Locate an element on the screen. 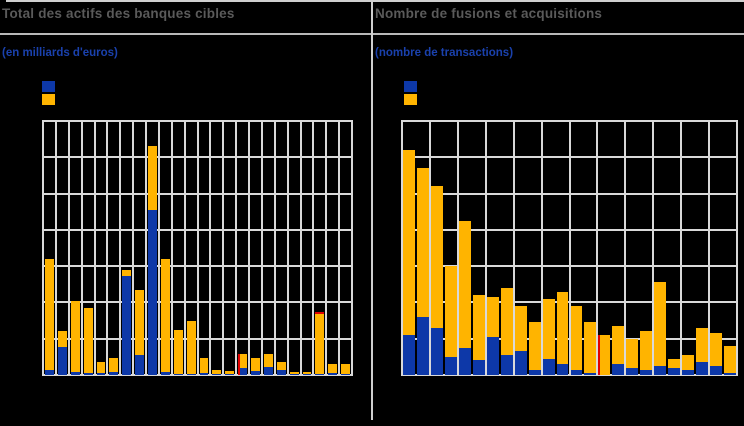 This screenshot has height=426, width=744. bar-segment-red is located at coordinates (320, 313).